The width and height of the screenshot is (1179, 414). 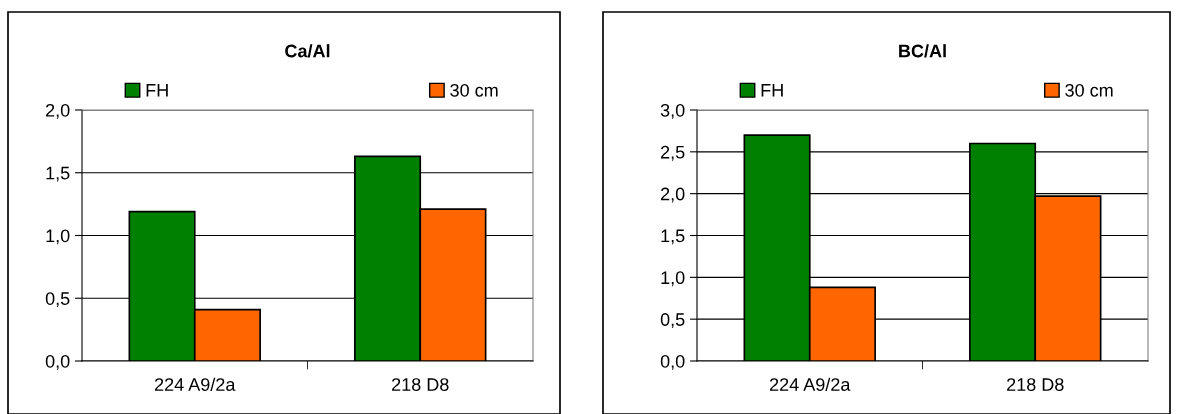 What do you see at coordinates (922, 51) in the screenshot?
I see `chart-title: BC/Al` at bounding box center [922, 51].